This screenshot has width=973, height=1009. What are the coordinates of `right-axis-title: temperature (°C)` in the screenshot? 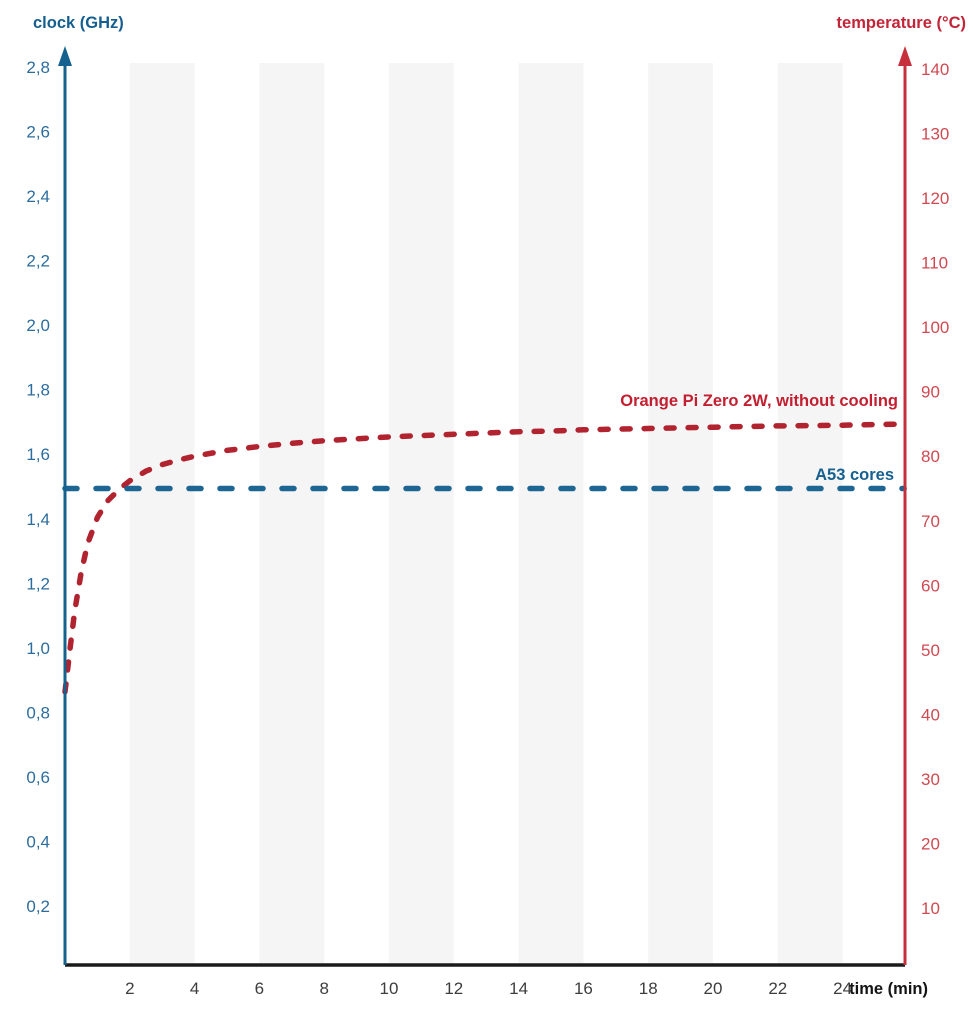 It's located at (901, 23).